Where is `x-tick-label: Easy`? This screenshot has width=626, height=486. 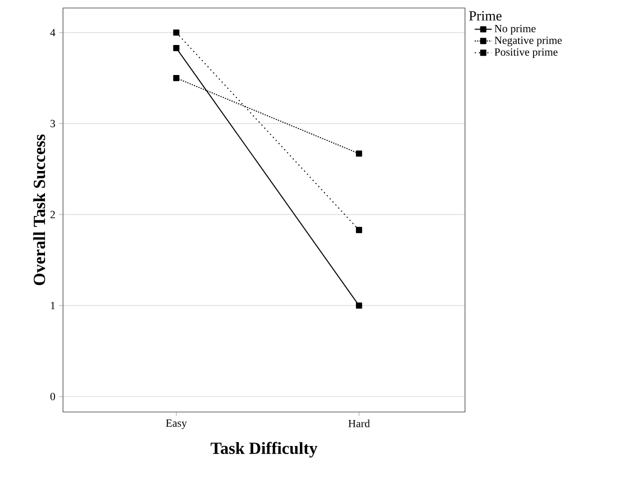 x-tick-label: Easy is located at coordinates (176, 425).